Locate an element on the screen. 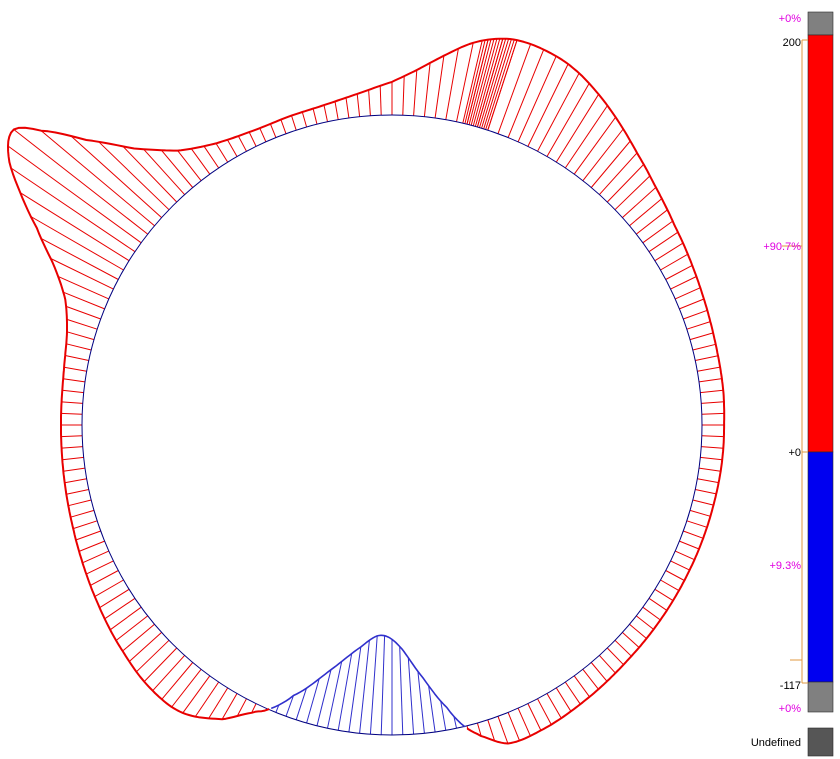 This screenshot has width=840, height=759. scale-bar-segment-positive is located at coordinates (820, 243).